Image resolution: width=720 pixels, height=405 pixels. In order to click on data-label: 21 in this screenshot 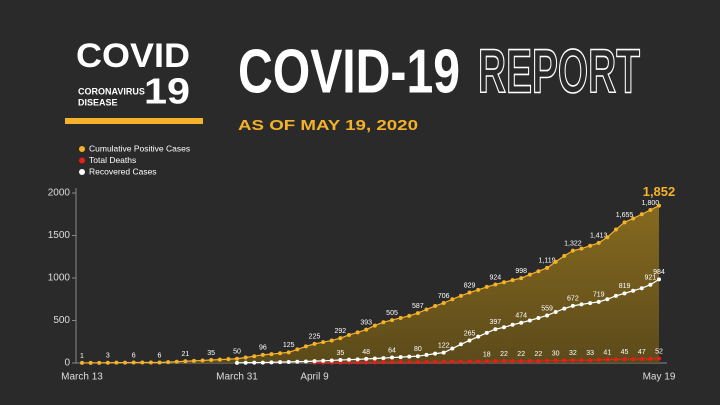, I will do `click(185, 354)`.